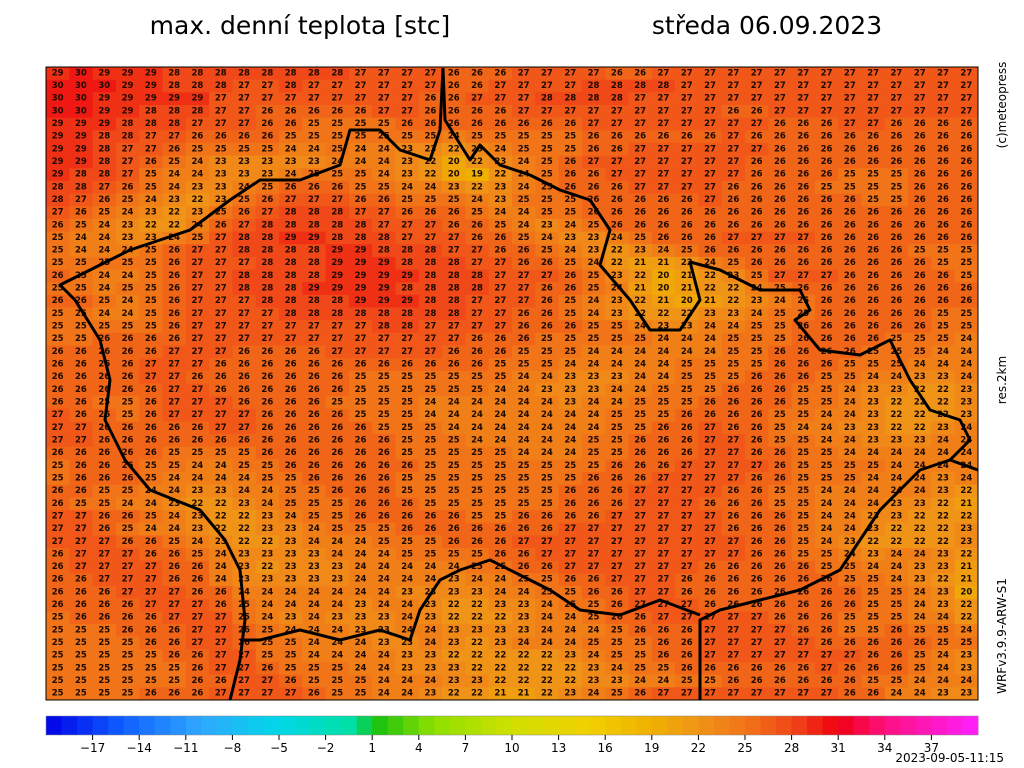 Image resolution: width=1024 pixels, height=768 pixels. Describe the element at coordinates (466, 748) in the screenshot. I see `colorbar-tick-label: 7` at that location.